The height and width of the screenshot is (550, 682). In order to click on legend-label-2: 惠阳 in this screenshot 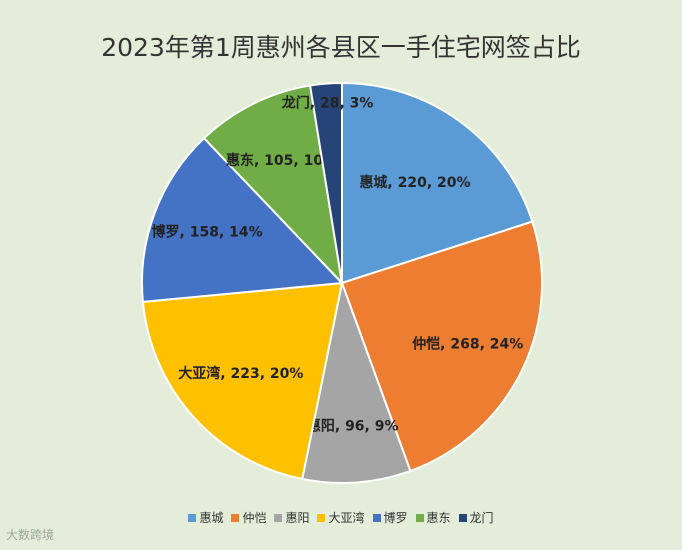, I will do `click(297, 518)`.